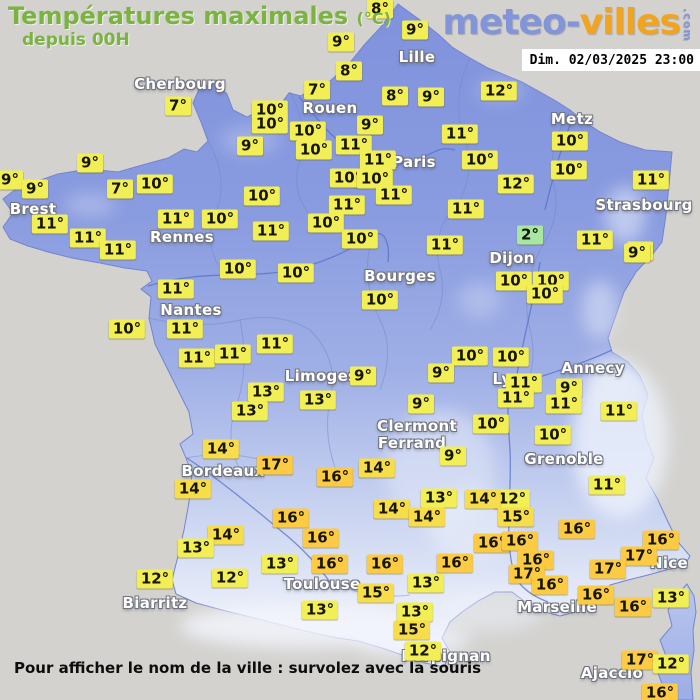  What do you see at coordinates (572, 119) in the screenshot?
I see `city-label-metz: Metz` at bounding box center [572, 119].